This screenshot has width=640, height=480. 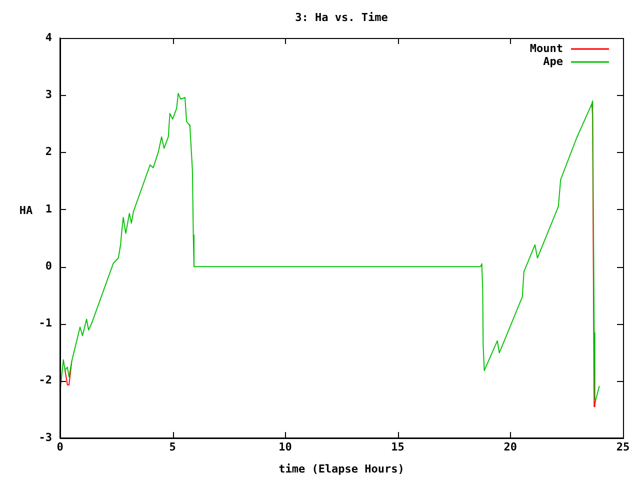 What do you see at coordinates (45, 437) in the screenshot?
I see `y-tick-label: -3` at bounding box center [45, 437].